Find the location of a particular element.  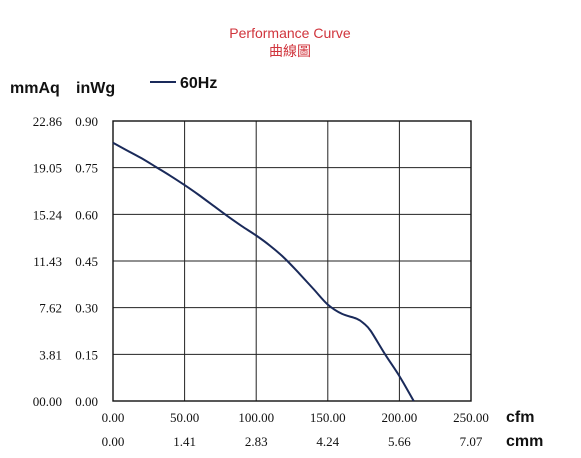

y-tick-secondary-label: 0.90 is located at coordinates (86, 121).